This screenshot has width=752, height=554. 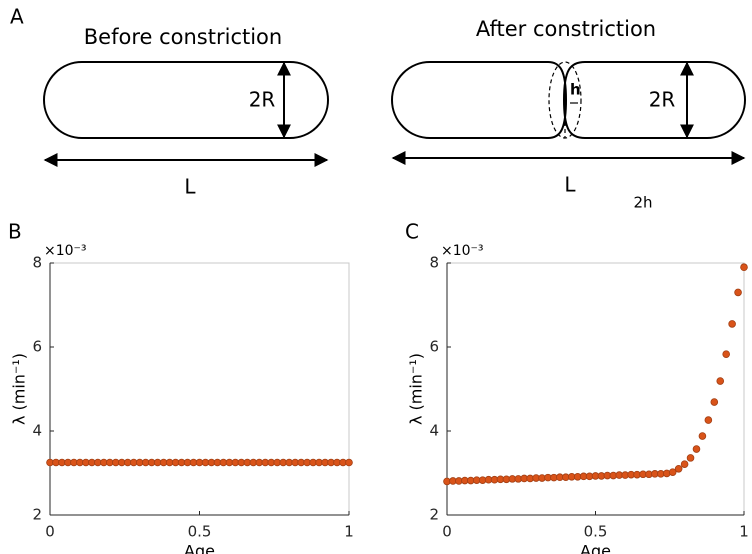 I want to click on diagram-title: Before constriction, so click(x=183, y=37).